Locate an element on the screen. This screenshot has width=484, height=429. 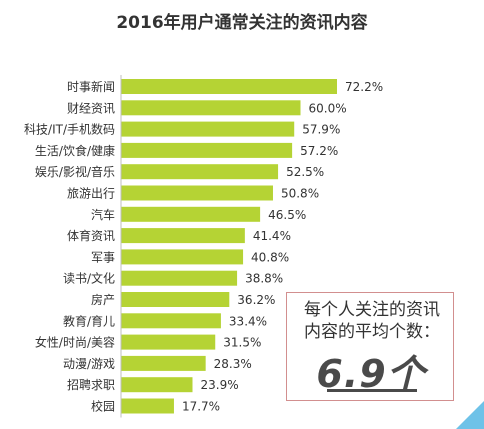
category-label-15: 校园 is located at coordinates (103, 406).